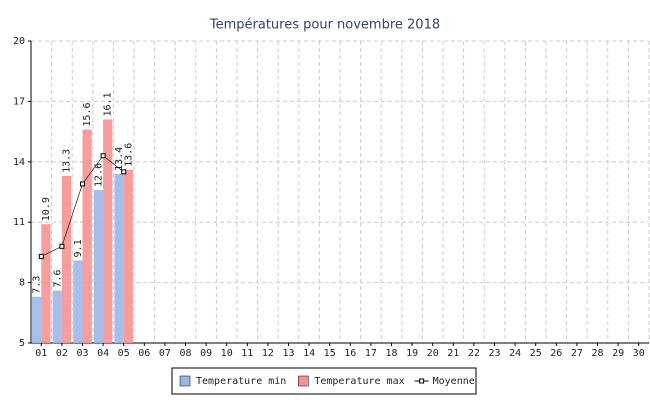 The image size is (650, 400). I want to click on x-tick-label: 04, so click(103, 353).